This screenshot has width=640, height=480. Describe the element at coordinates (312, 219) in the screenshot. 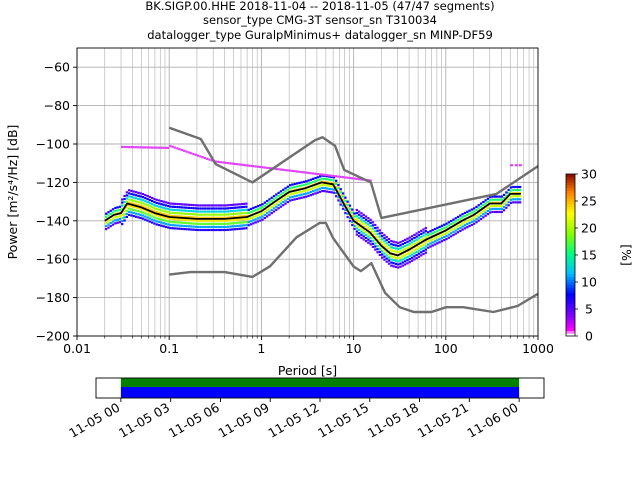

I see `mean-psd-line` at that location.